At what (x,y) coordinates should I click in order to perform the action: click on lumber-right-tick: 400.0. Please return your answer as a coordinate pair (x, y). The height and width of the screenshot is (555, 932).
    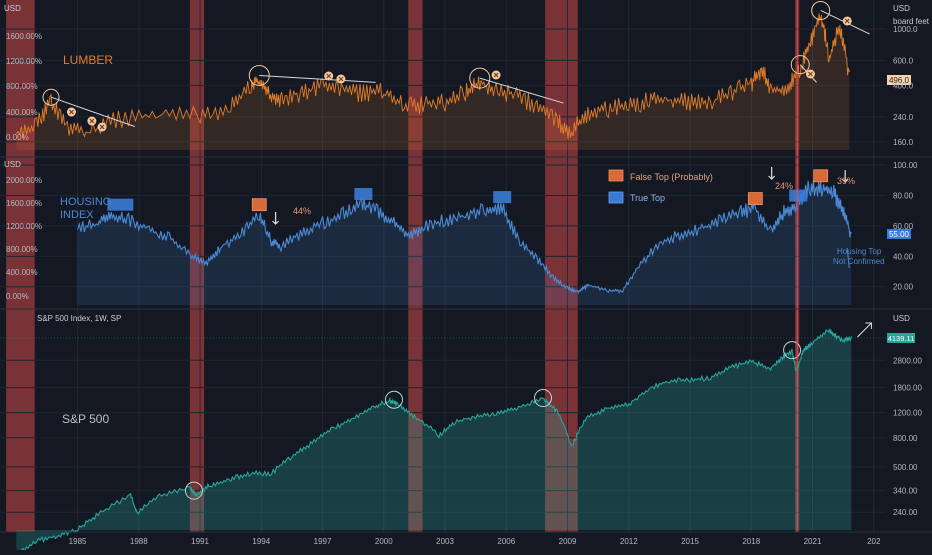
    Looking at the image, I should click on (903, 85).